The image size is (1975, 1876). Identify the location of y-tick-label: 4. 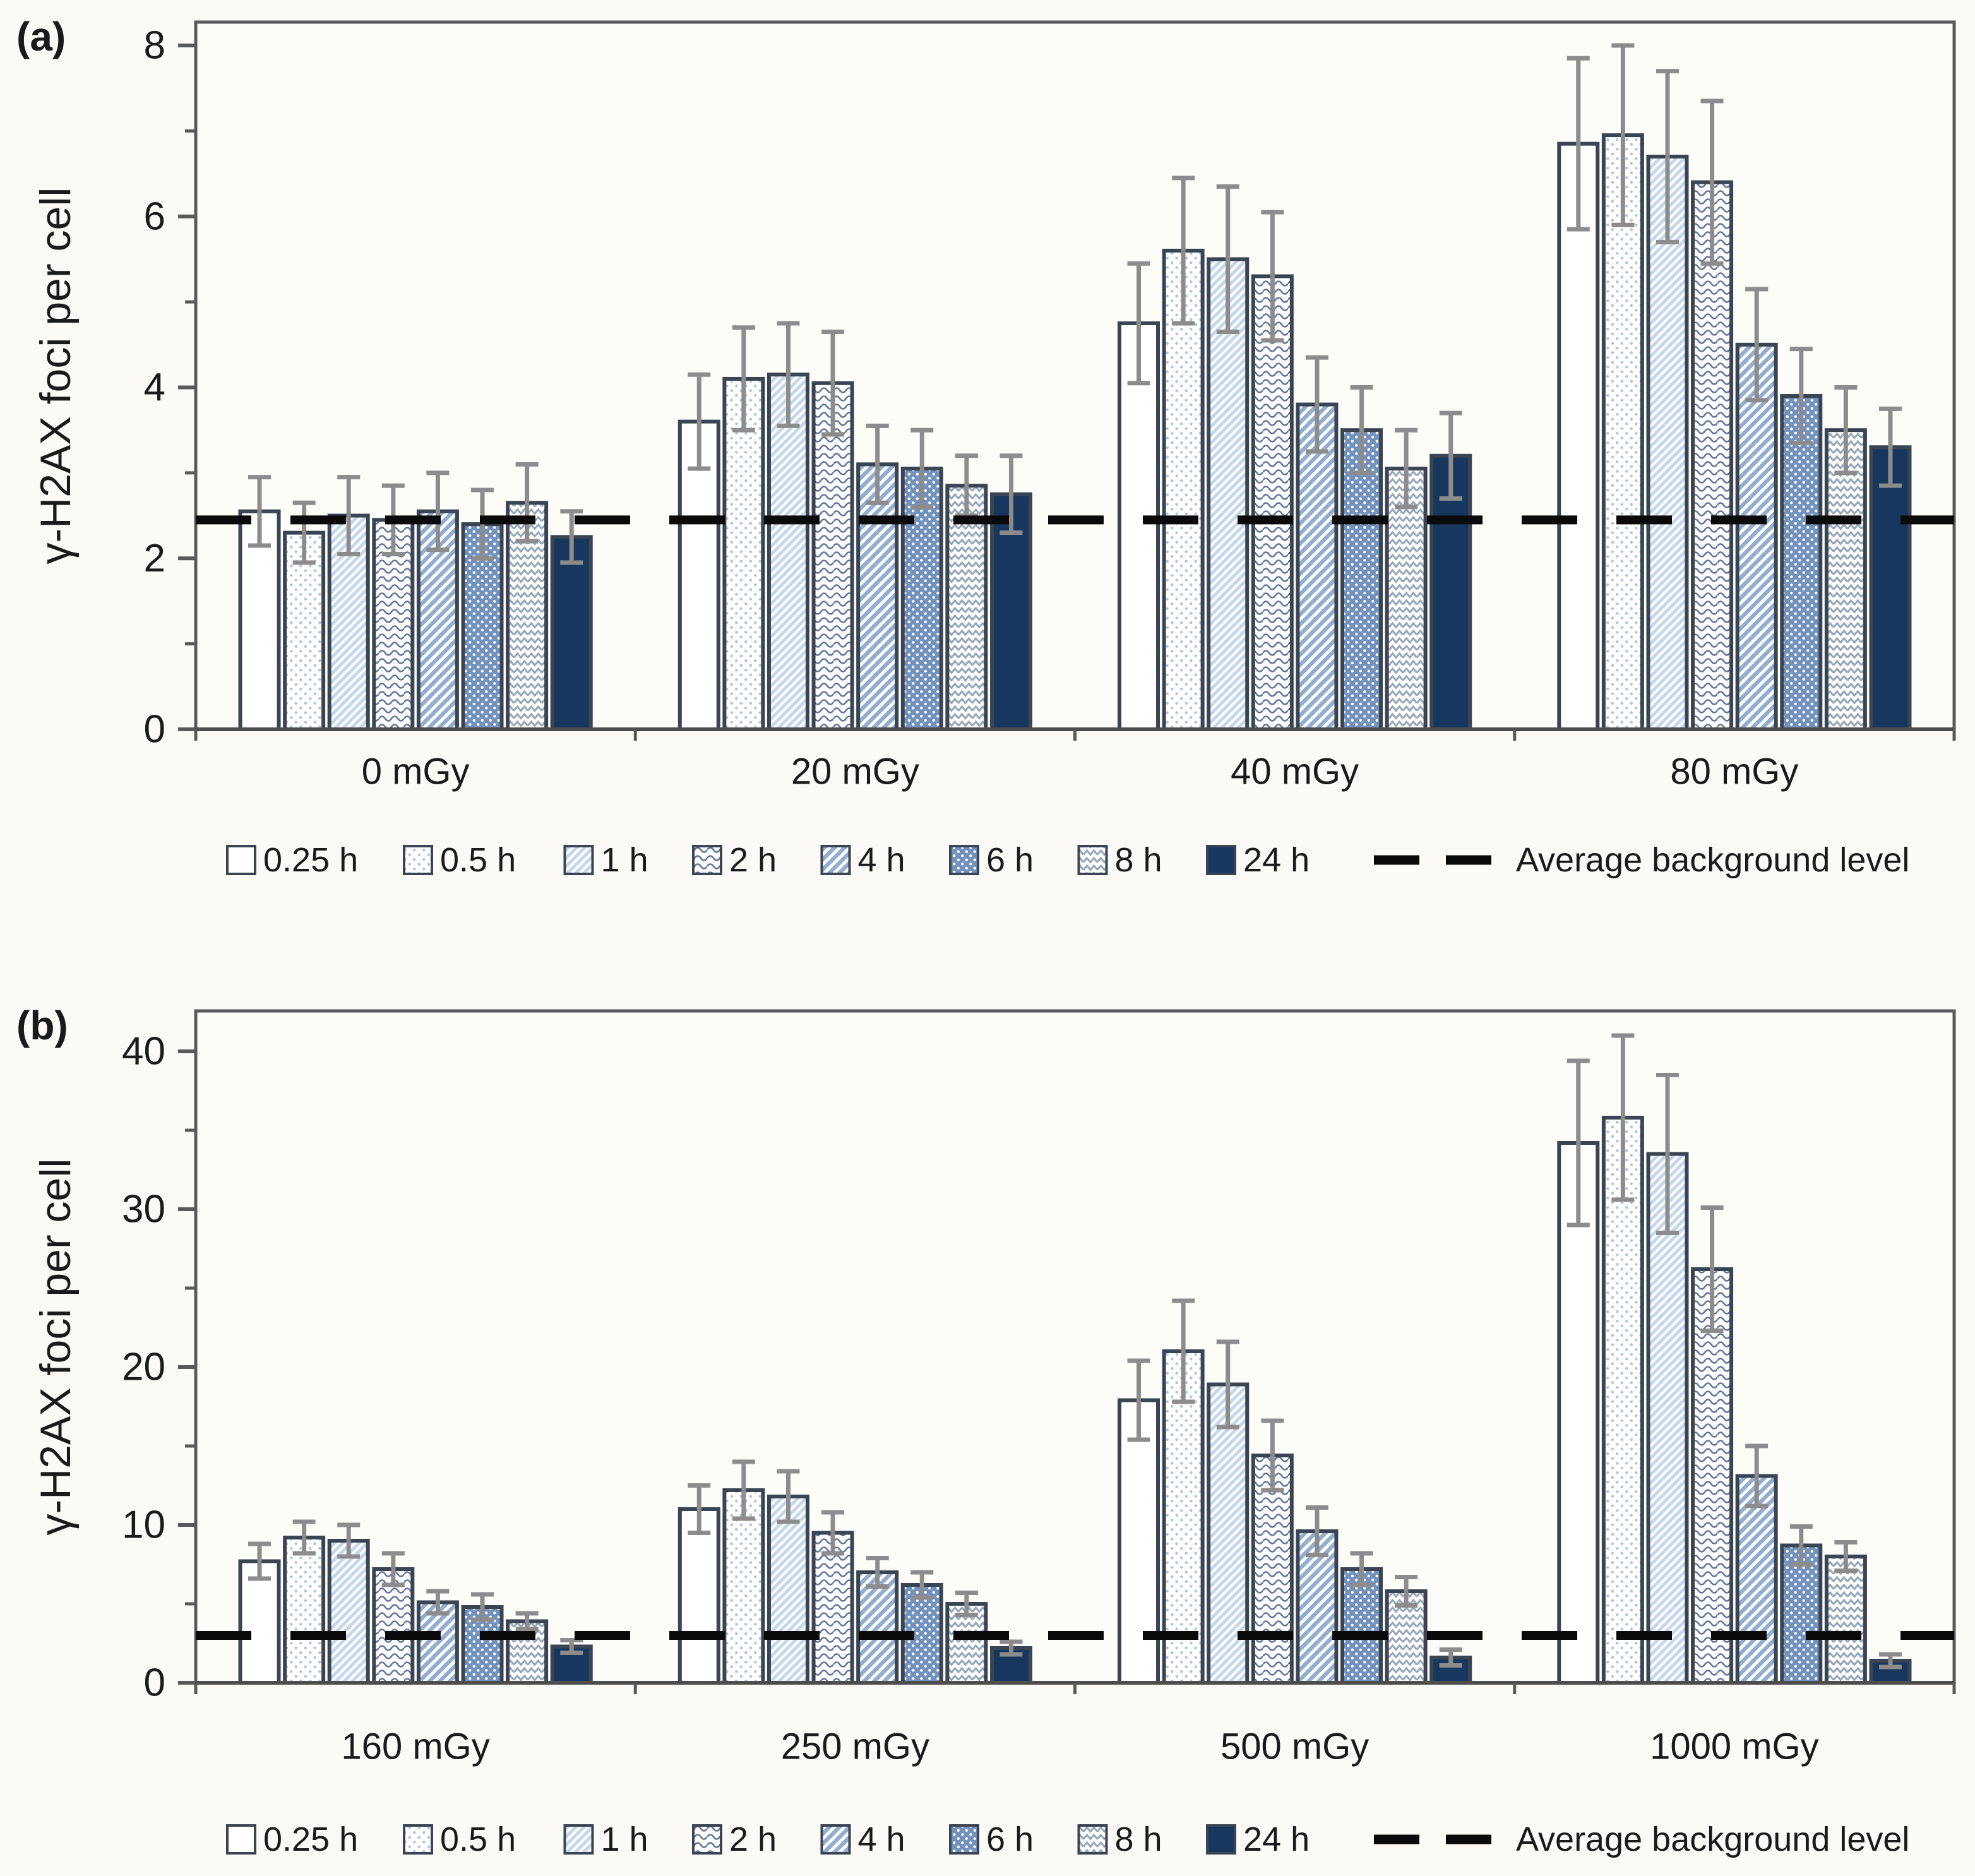
(155, 388).